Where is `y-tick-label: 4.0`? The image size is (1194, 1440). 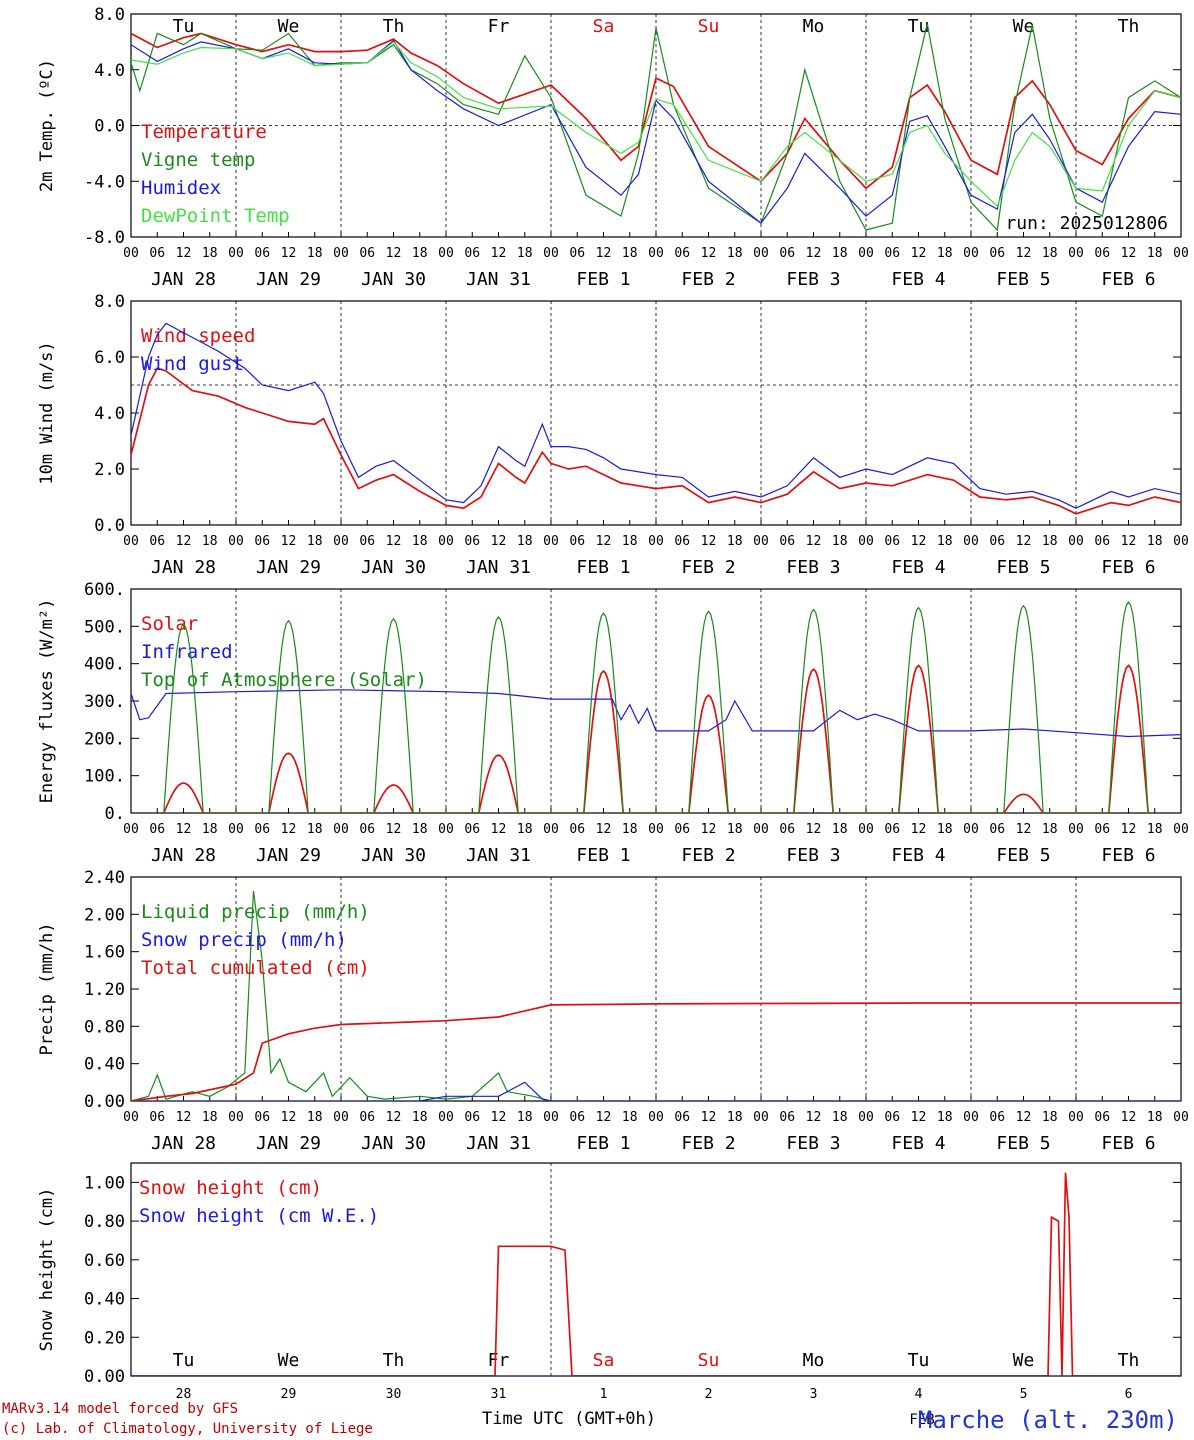
y-tick-label: 4.0 is located at coordinates (109, 414).